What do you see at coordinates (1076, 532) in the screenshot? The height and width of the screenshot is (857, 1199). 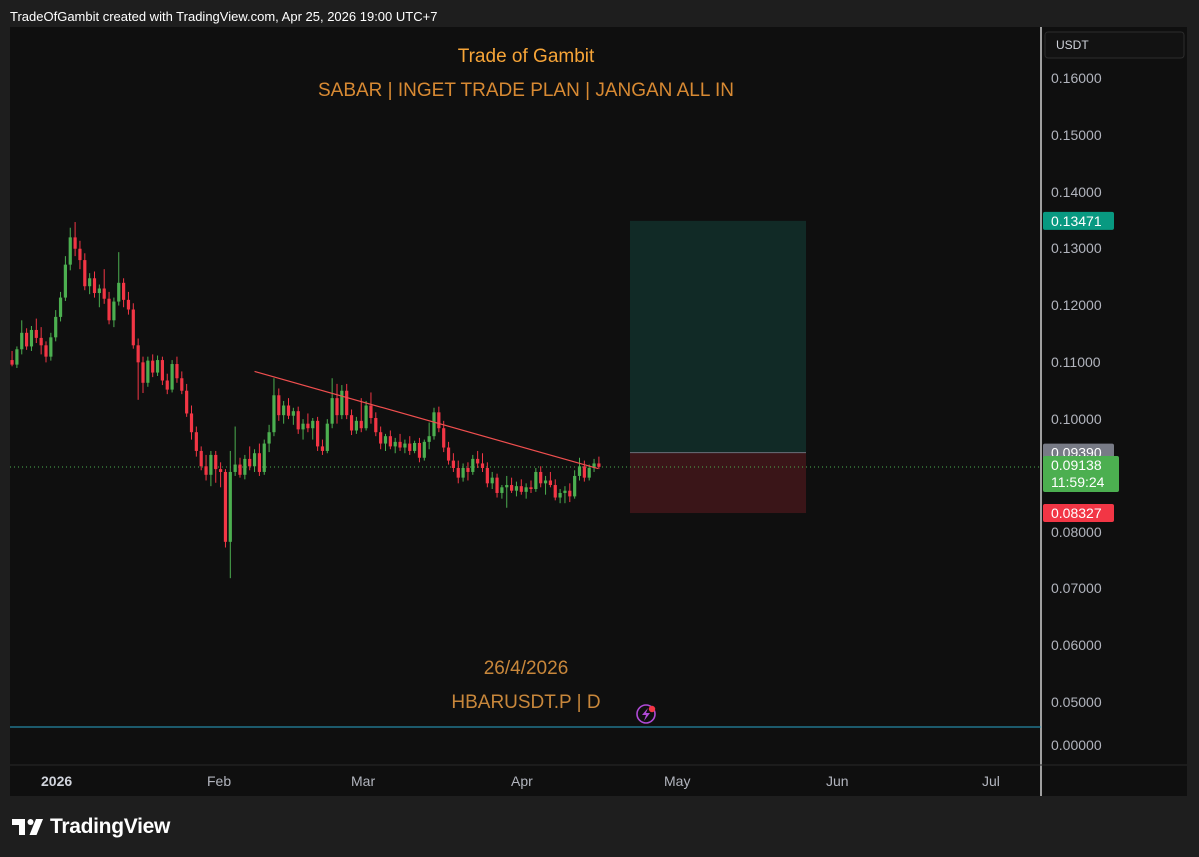 I see `price-tick: 0.08000` at bounding box center [1076, 532].